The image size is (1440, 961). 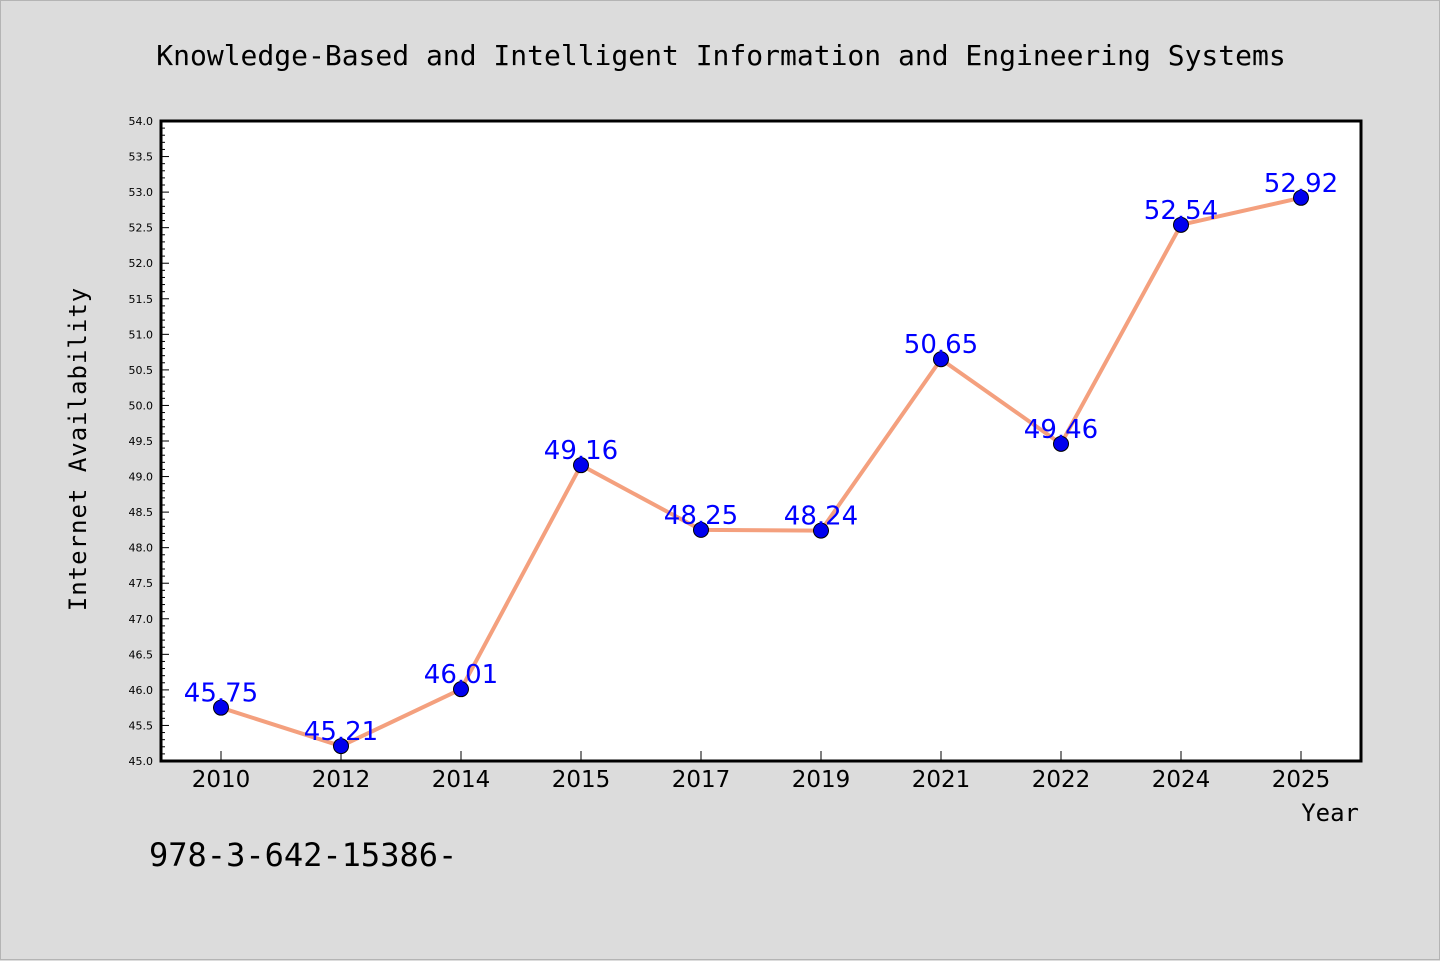 What do you see at coordinates (141, 690) in the screenshot?
I see `y-tick-label: 46.0` at bounding box center [141, 690].